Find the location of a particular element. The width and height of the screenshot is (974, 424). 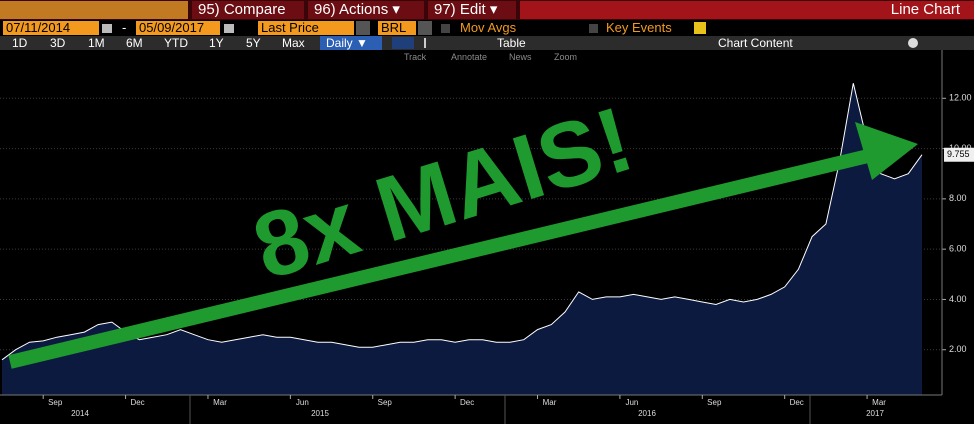

range-button: 1D is located at coordinates (20, 43).